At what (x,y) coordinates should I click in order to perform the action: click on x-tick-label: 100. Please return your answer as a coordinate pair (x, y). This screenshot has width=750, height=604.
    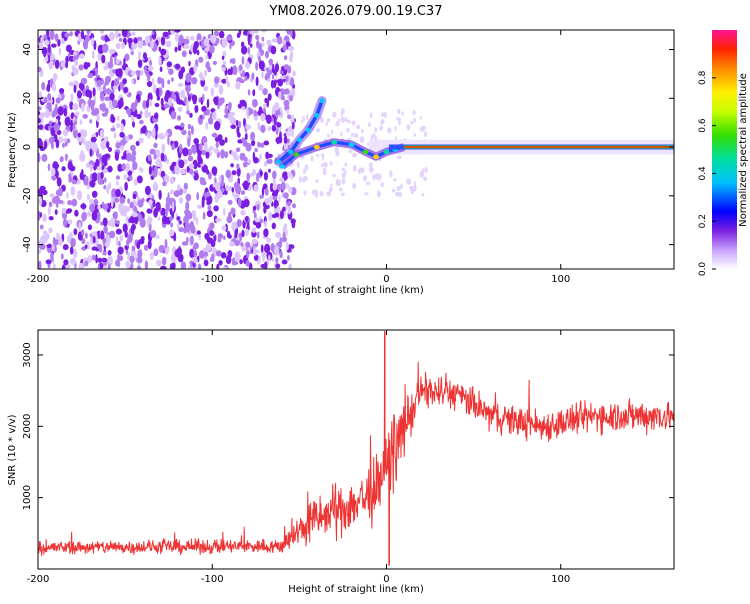
    Looking at the image, I should click on (560, 579).